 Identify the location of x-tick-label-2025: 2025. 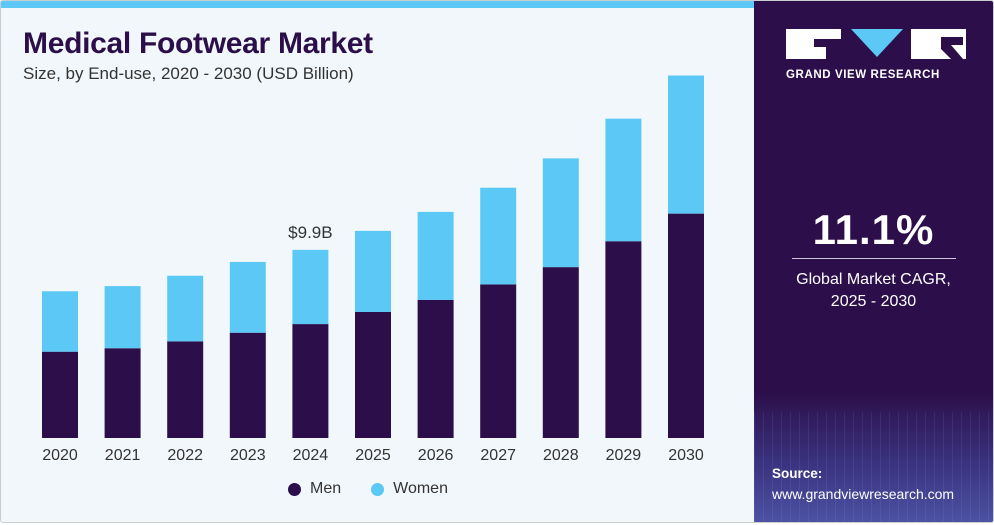
(373, 455).